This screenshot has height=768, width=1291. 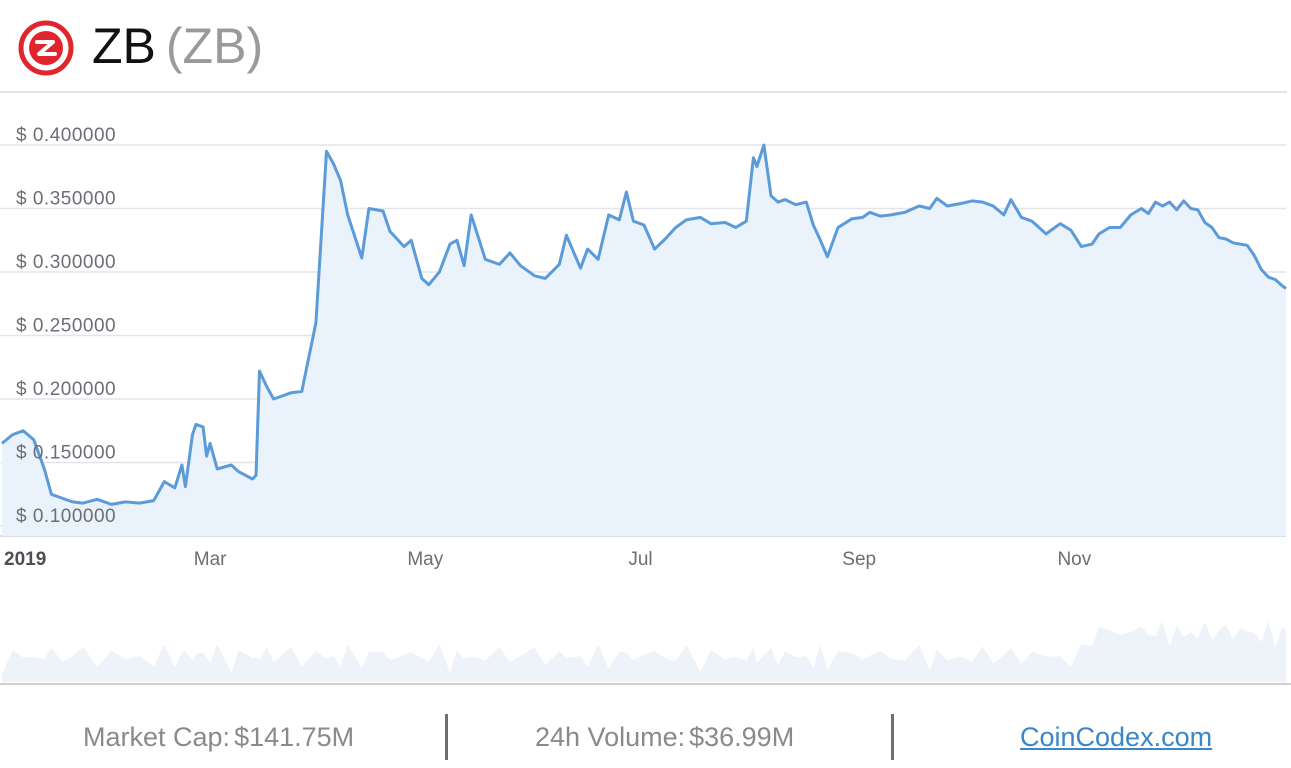 I want to click on y-tick-label: $ 0.350000, so click(x=66, y=199).